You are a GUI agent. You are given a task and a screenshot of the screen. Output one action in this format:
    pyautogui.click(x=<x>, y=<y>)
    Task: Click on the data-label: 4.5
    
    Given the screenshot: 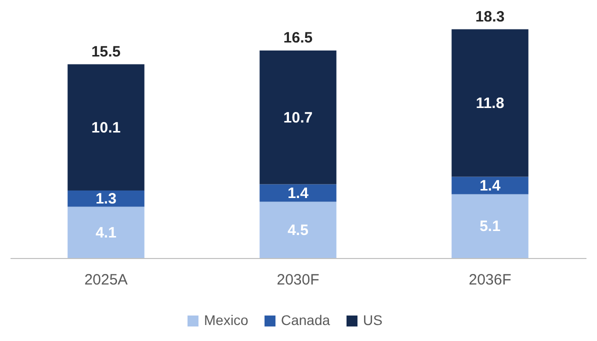 What is the action you would take?
    pyautogui.click(x=298, y=230)
    